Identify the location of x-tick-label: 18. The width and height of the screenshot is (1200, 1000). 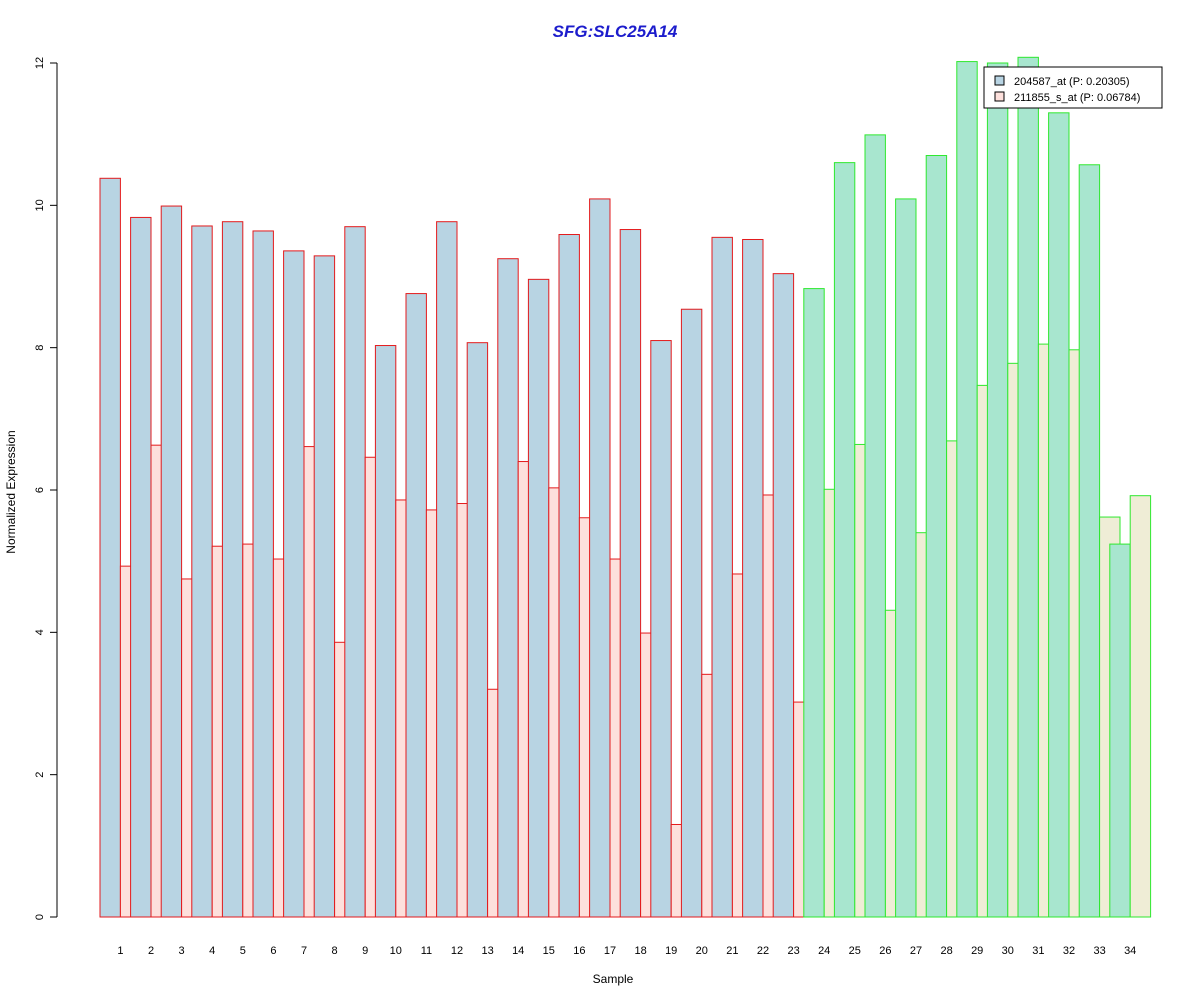
(640, 951).